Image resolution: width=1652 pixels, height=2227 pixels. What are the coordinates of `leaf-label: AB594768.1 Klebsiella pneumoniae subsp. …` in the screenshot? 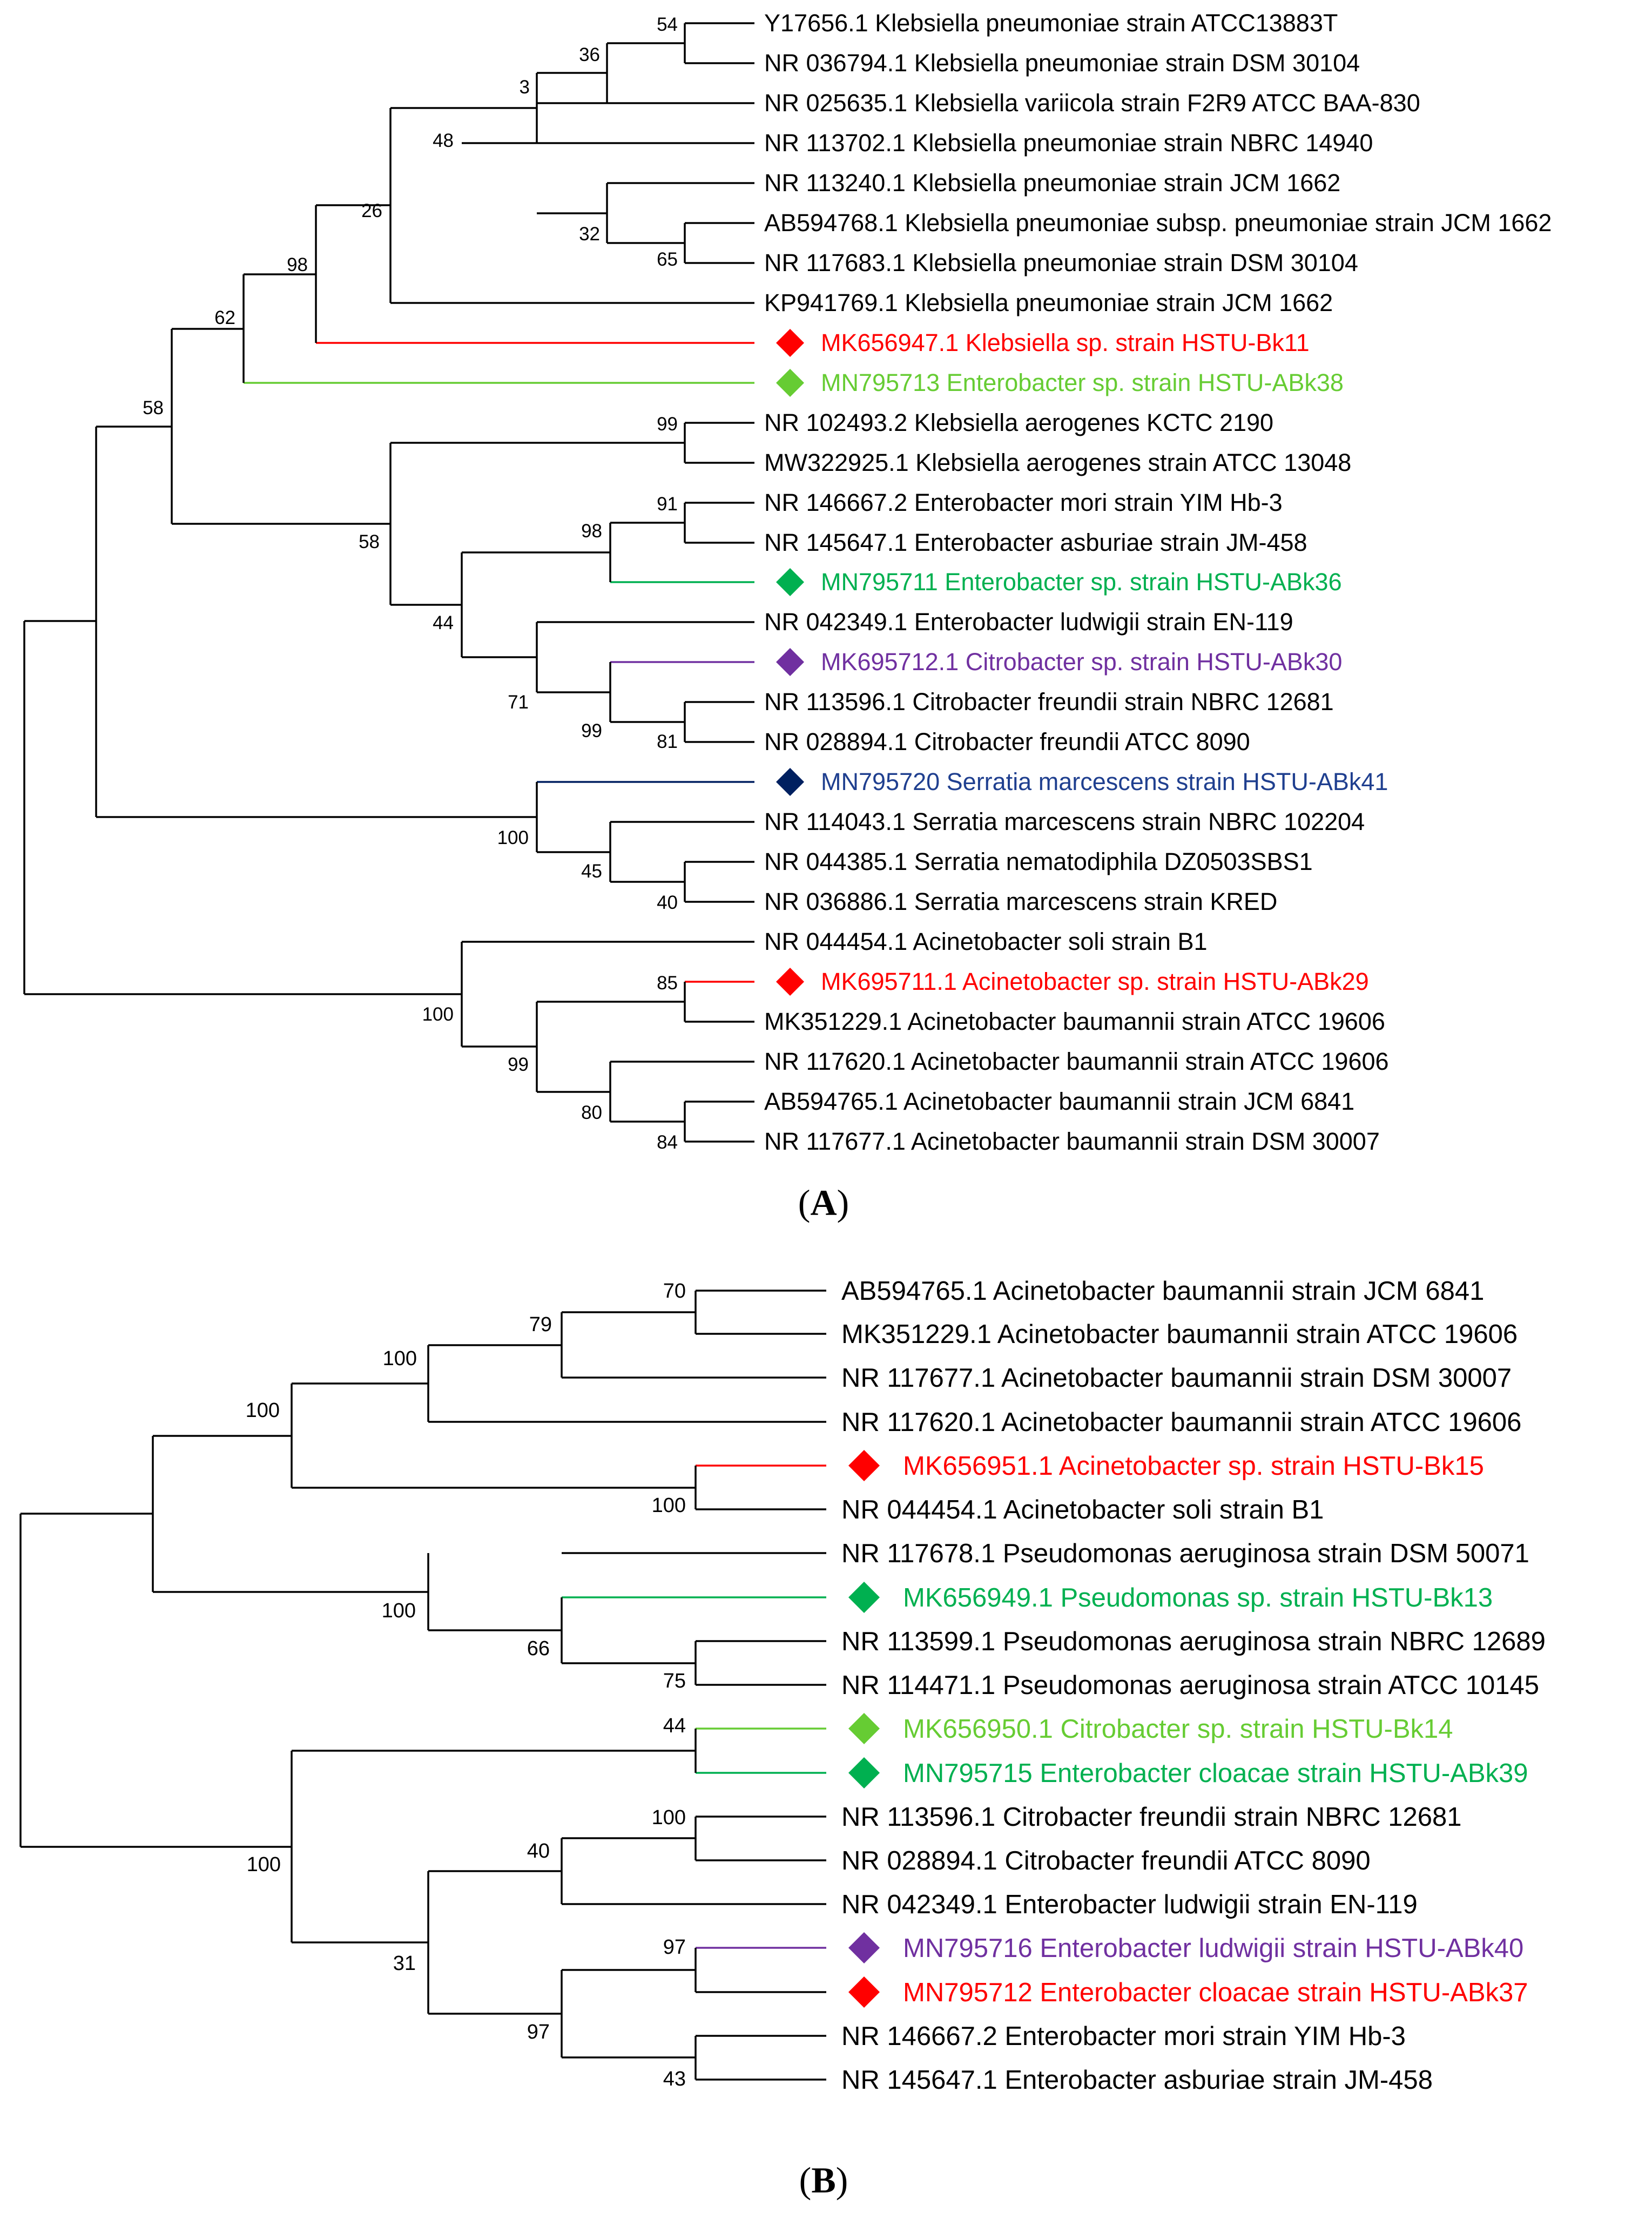 It's located at (1158, 223).